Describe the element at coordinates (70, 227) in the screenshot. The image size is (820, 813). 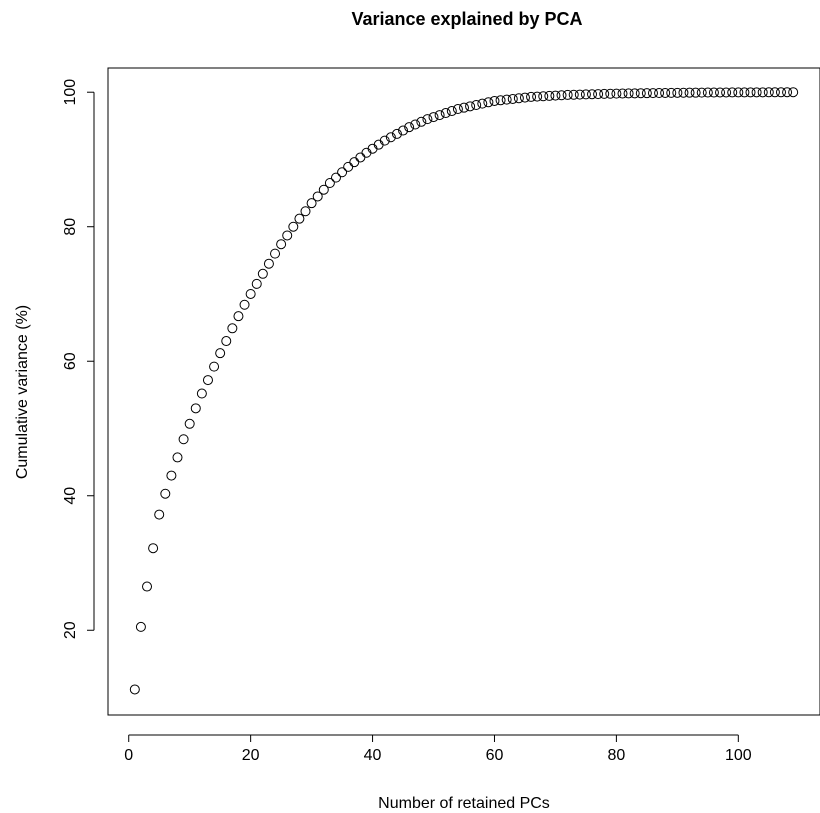
I see `y-tick-label: 80` at that location.